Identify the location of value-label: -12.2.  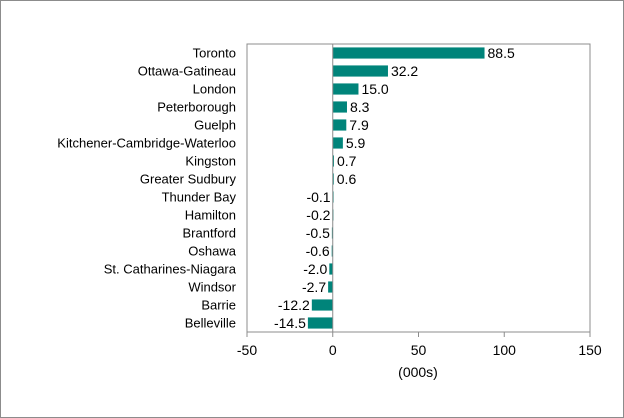
(294, 305).